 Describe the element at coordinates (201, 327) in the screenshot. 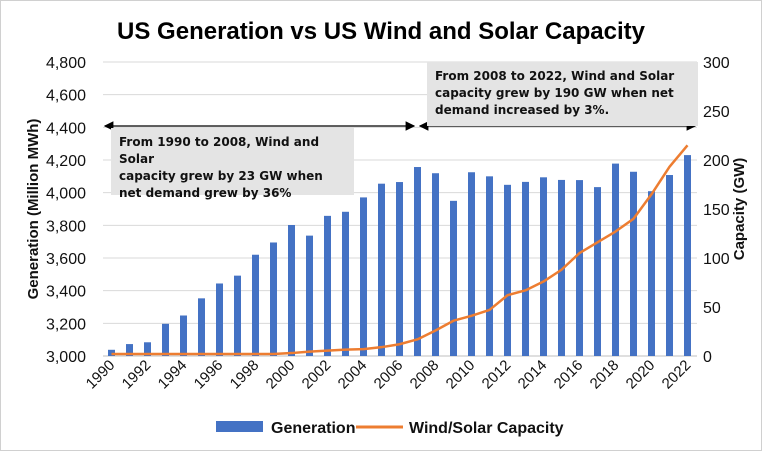

I see `bar-1995` at that location.